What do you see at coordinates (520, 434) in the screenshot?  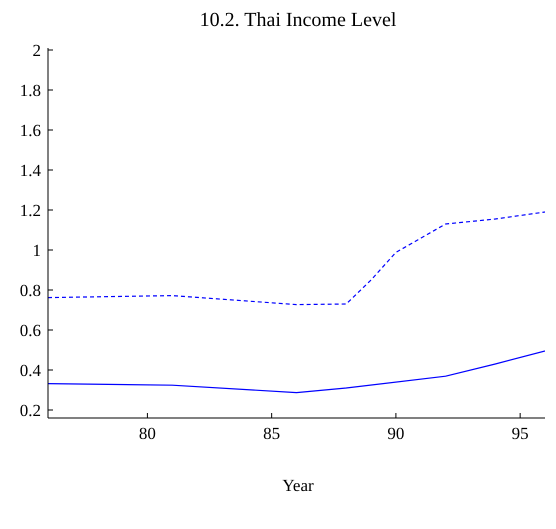 I see `x-tick-label: 95` at bounding box center [520, 434].